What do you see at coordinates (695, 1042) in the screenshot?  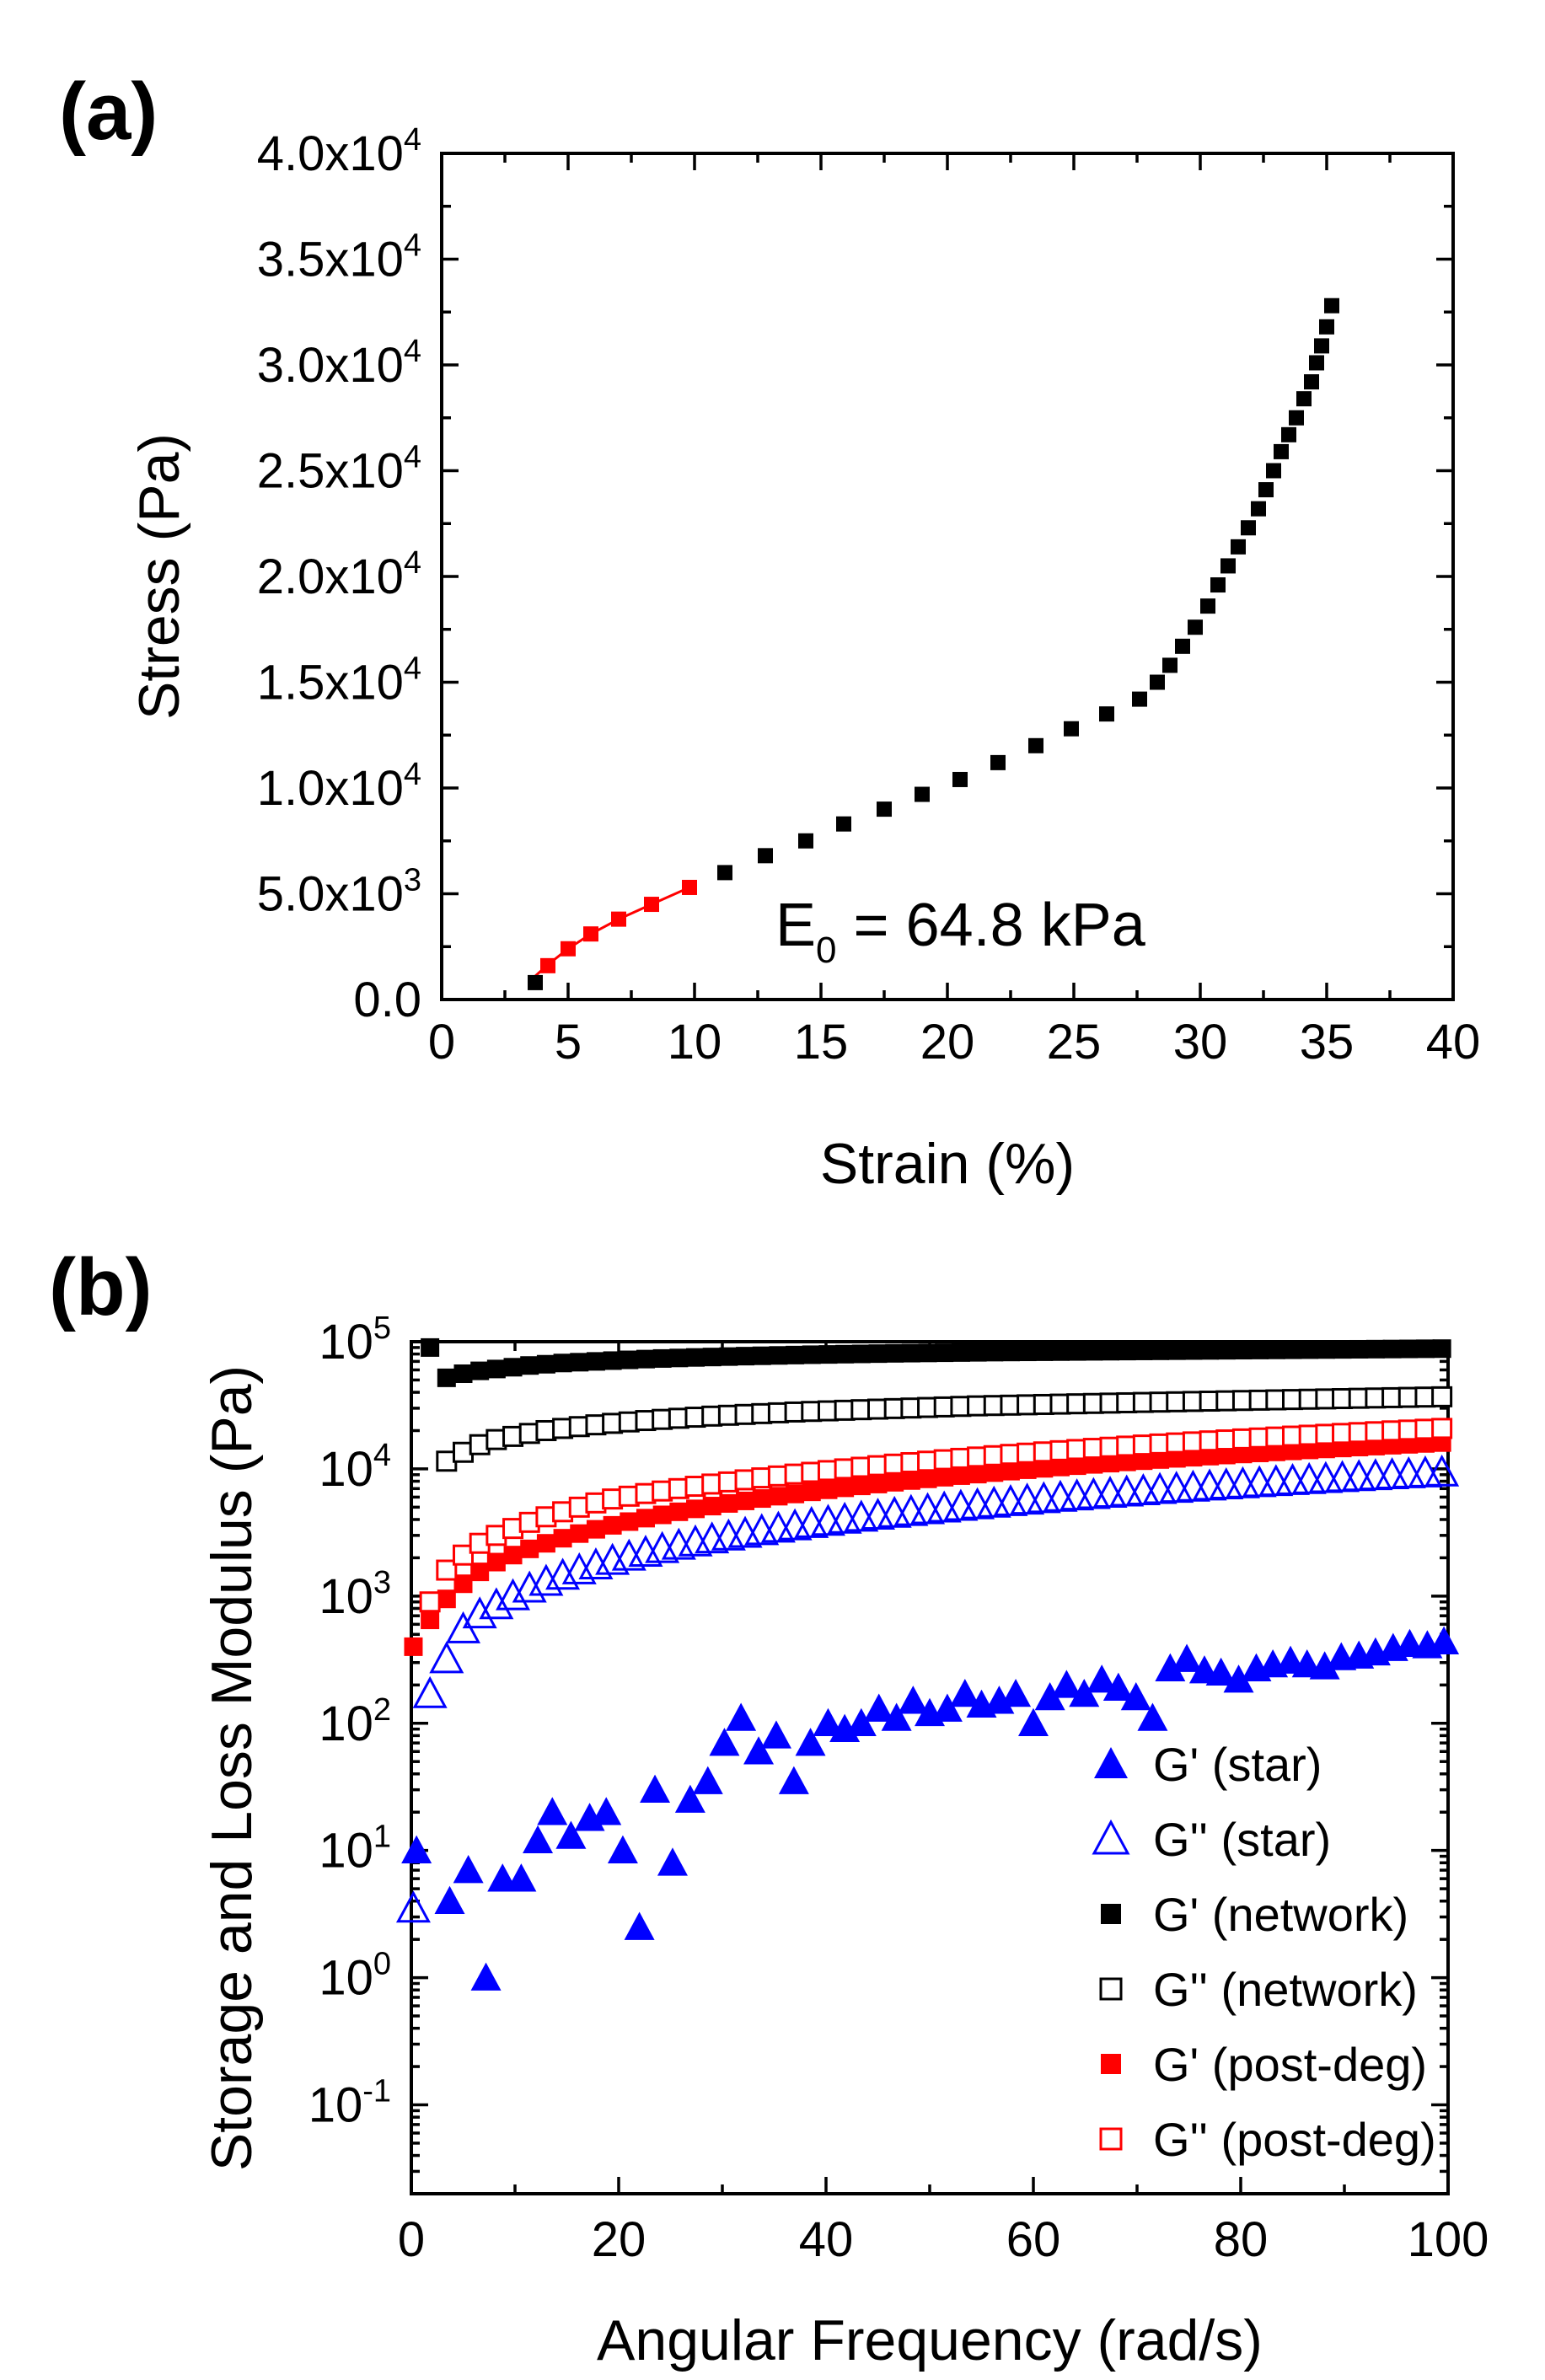 I see `x-tick-label: 10` at bounding box center [695, 1042].